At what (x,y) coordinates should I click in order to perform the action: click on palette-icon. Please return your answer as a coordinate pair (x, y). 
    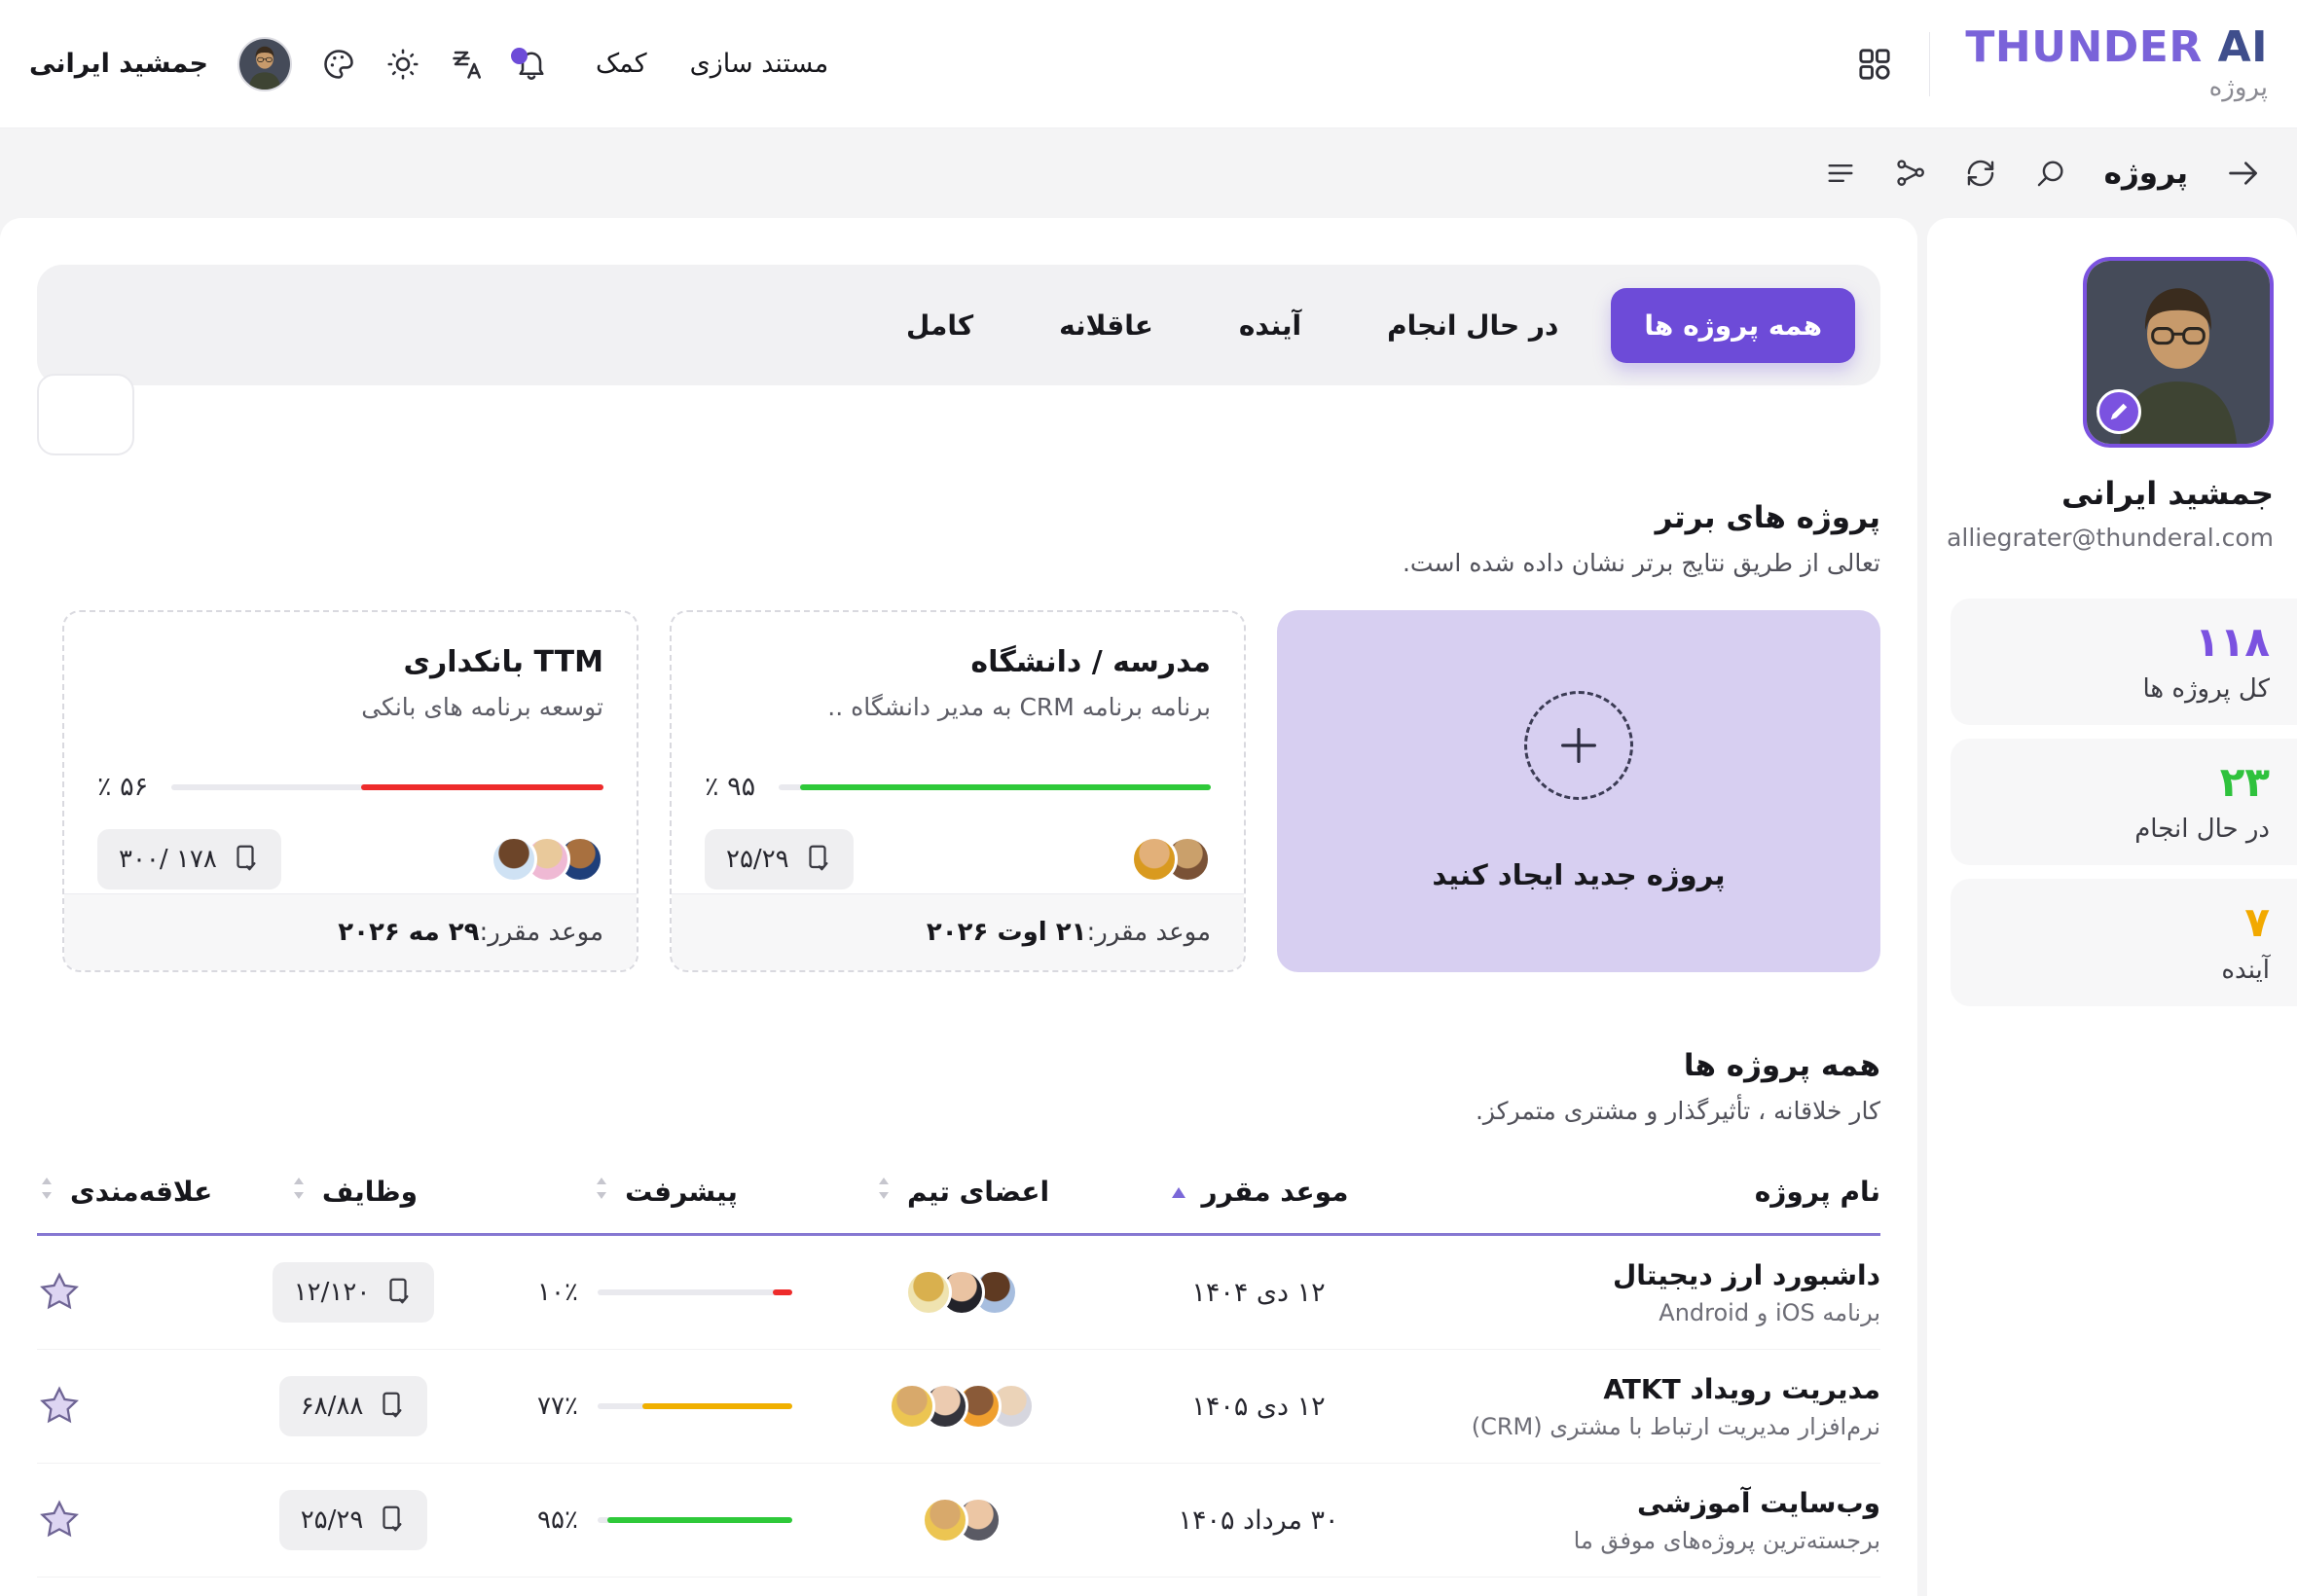
    Looking at the image, I should click on (338, 64).